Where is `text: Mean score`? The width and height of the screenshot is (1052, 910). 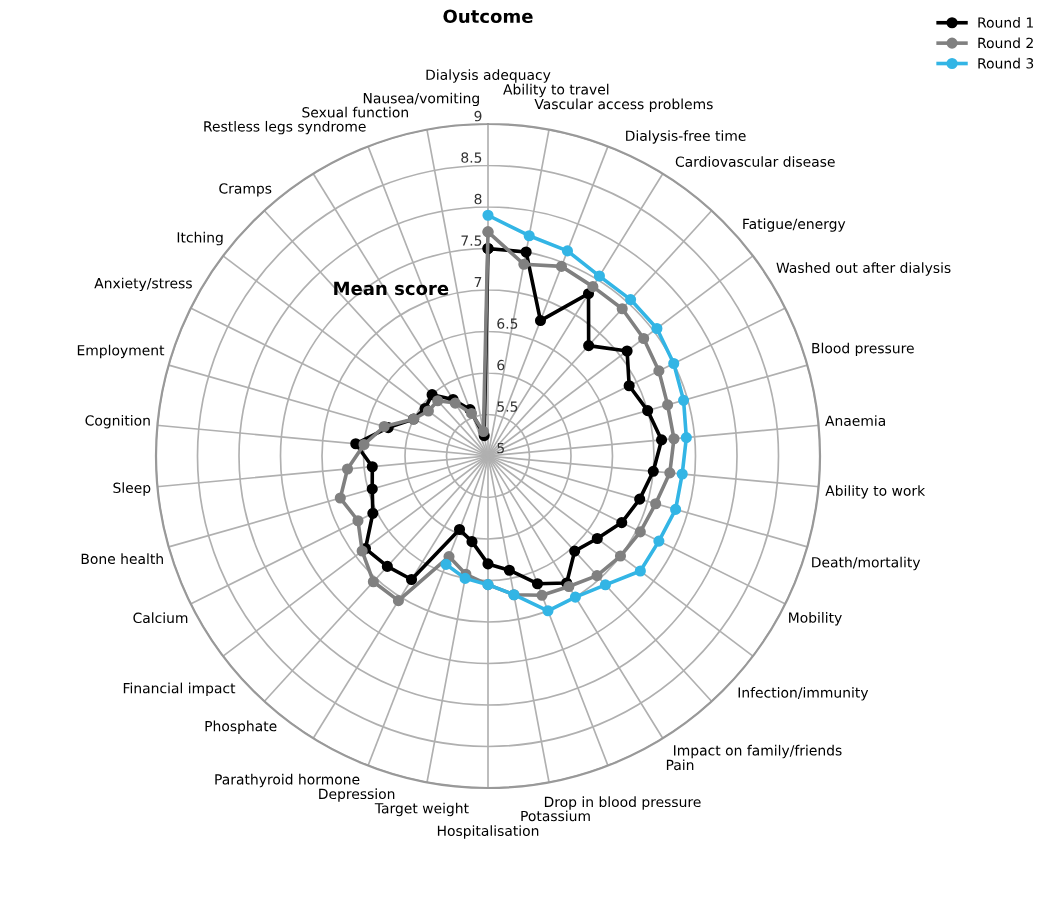 text: Mean score is located at coordinates (391, 288).